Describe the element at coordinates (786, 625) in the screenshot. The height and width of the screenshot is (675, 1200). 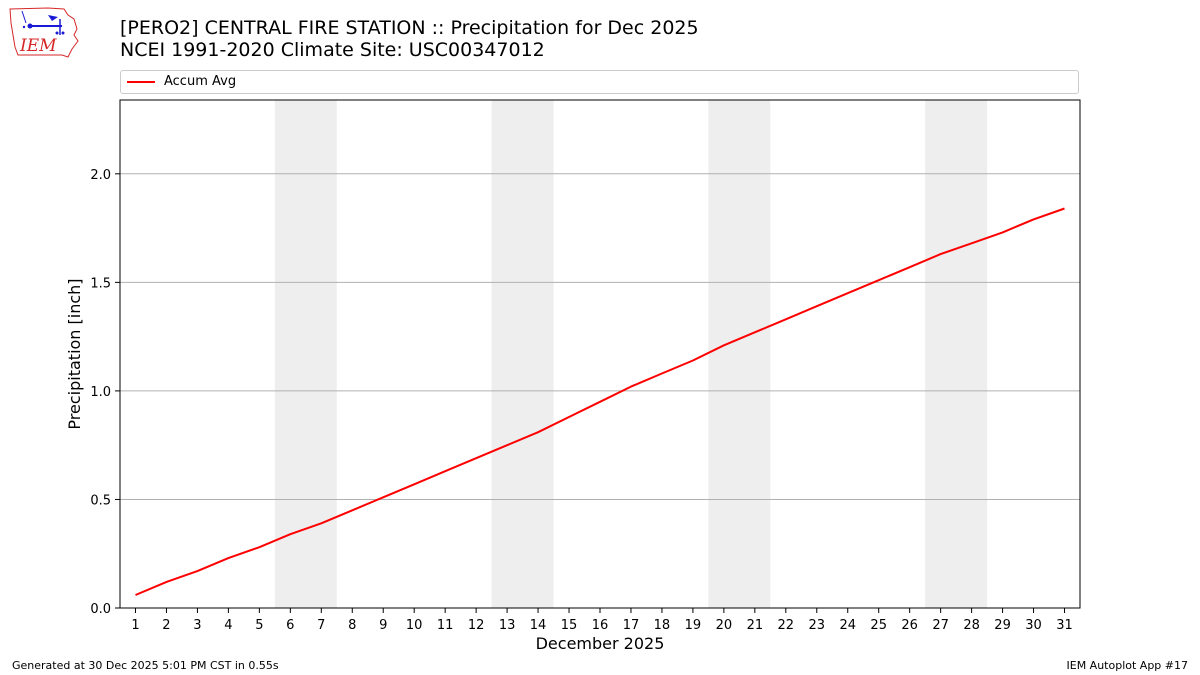
I see `x-tick-label-22: 22` at that location.